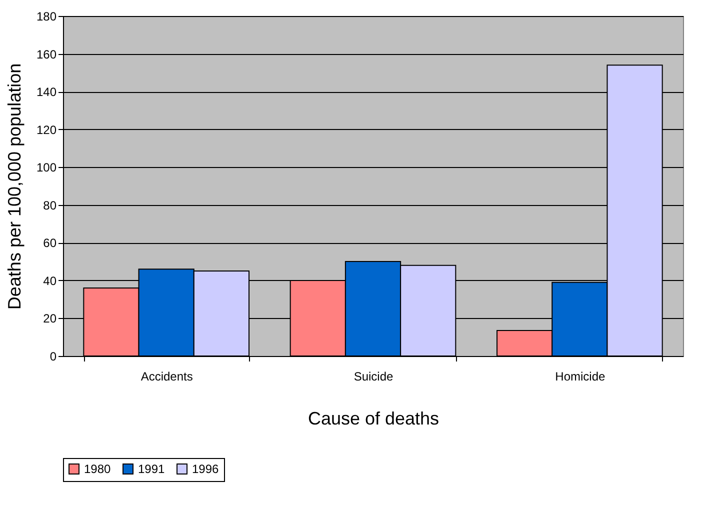 The image size is (705, 513). I want to click on y-tick-label: 40, so click(50, 281).